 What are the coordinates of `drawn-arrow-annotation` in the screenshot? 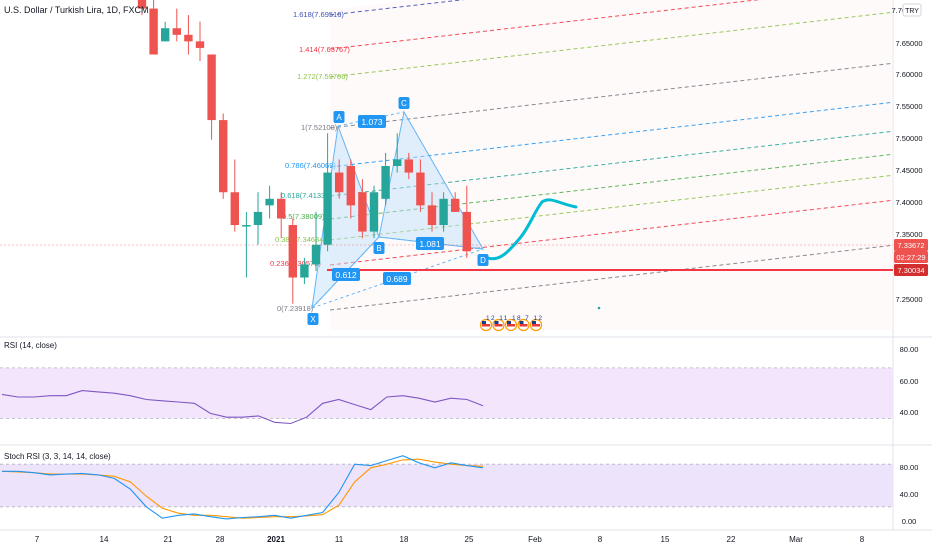 It's located at (532, 229).